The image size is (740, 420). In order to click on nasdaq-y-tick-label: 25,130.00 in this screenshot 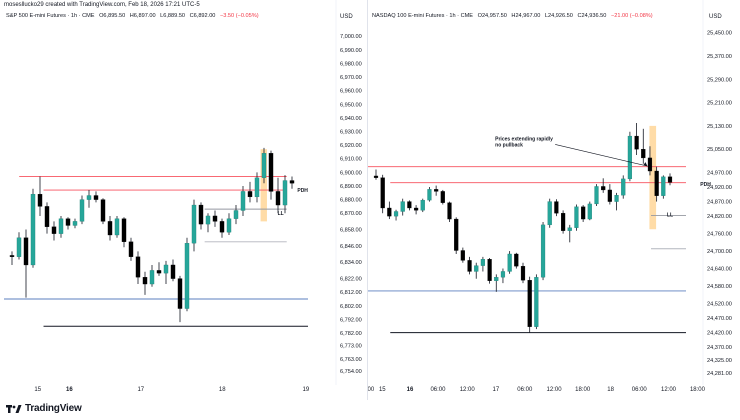, I will do `click(719, 127)`.